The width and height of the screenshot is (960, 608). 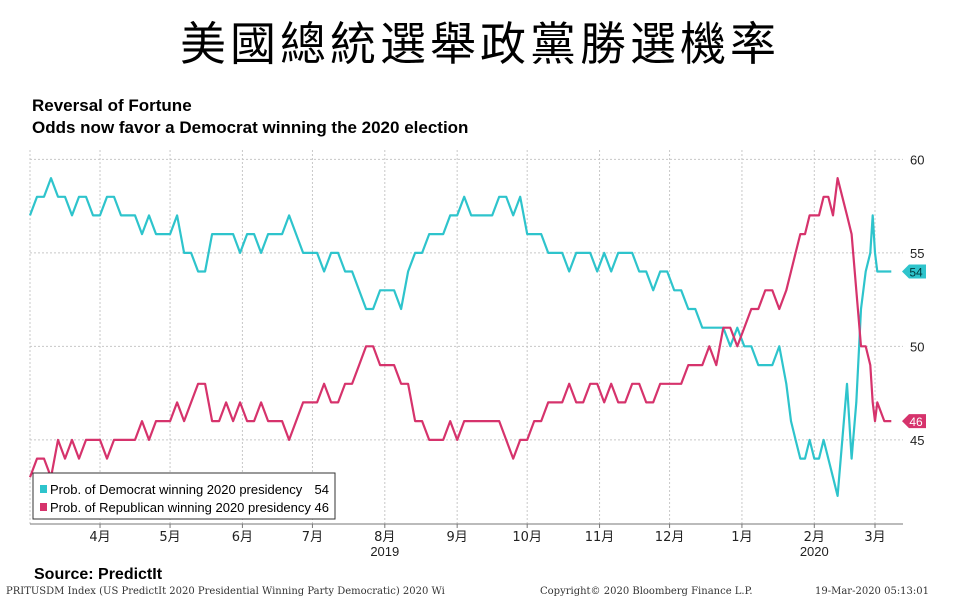 I want to click on x-tick-label: 4月, so click(x=99, y=537).